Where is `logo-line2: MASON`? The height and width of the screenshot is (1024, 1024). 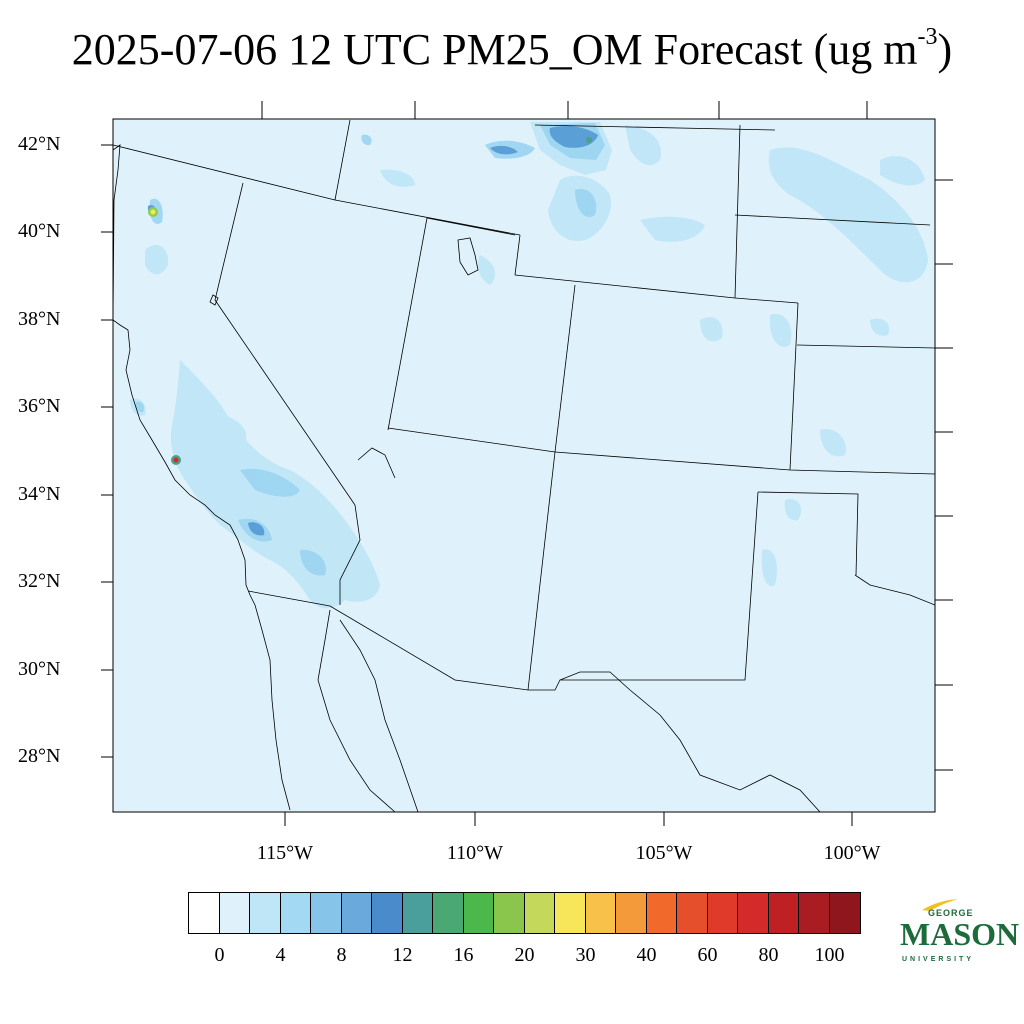
logo-line2: MASON is located at coordinates (960, 934).